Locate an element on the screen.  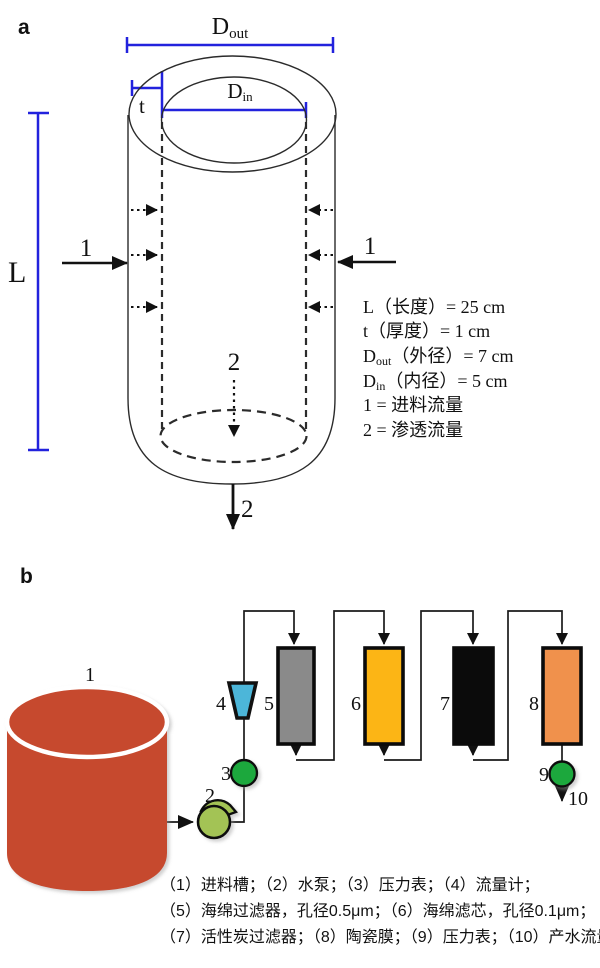
product-flow-label: 10 is located at coordinates (578, 799).